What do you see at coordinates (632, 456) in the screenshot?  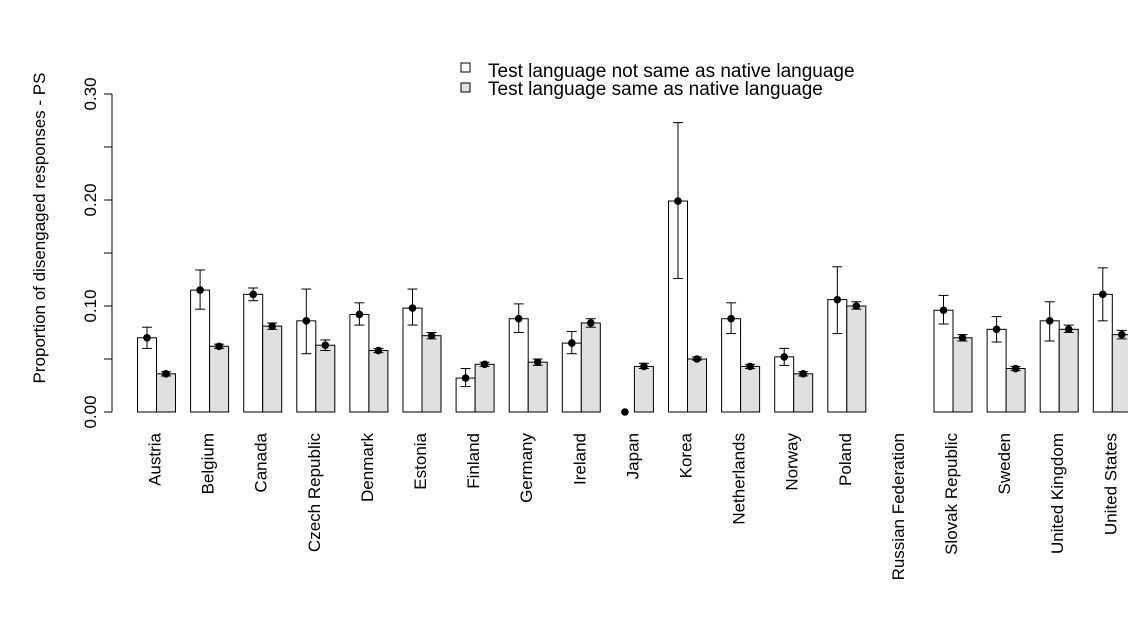 I see `x-tick-label: Japan` at bounding box center [632, 456].